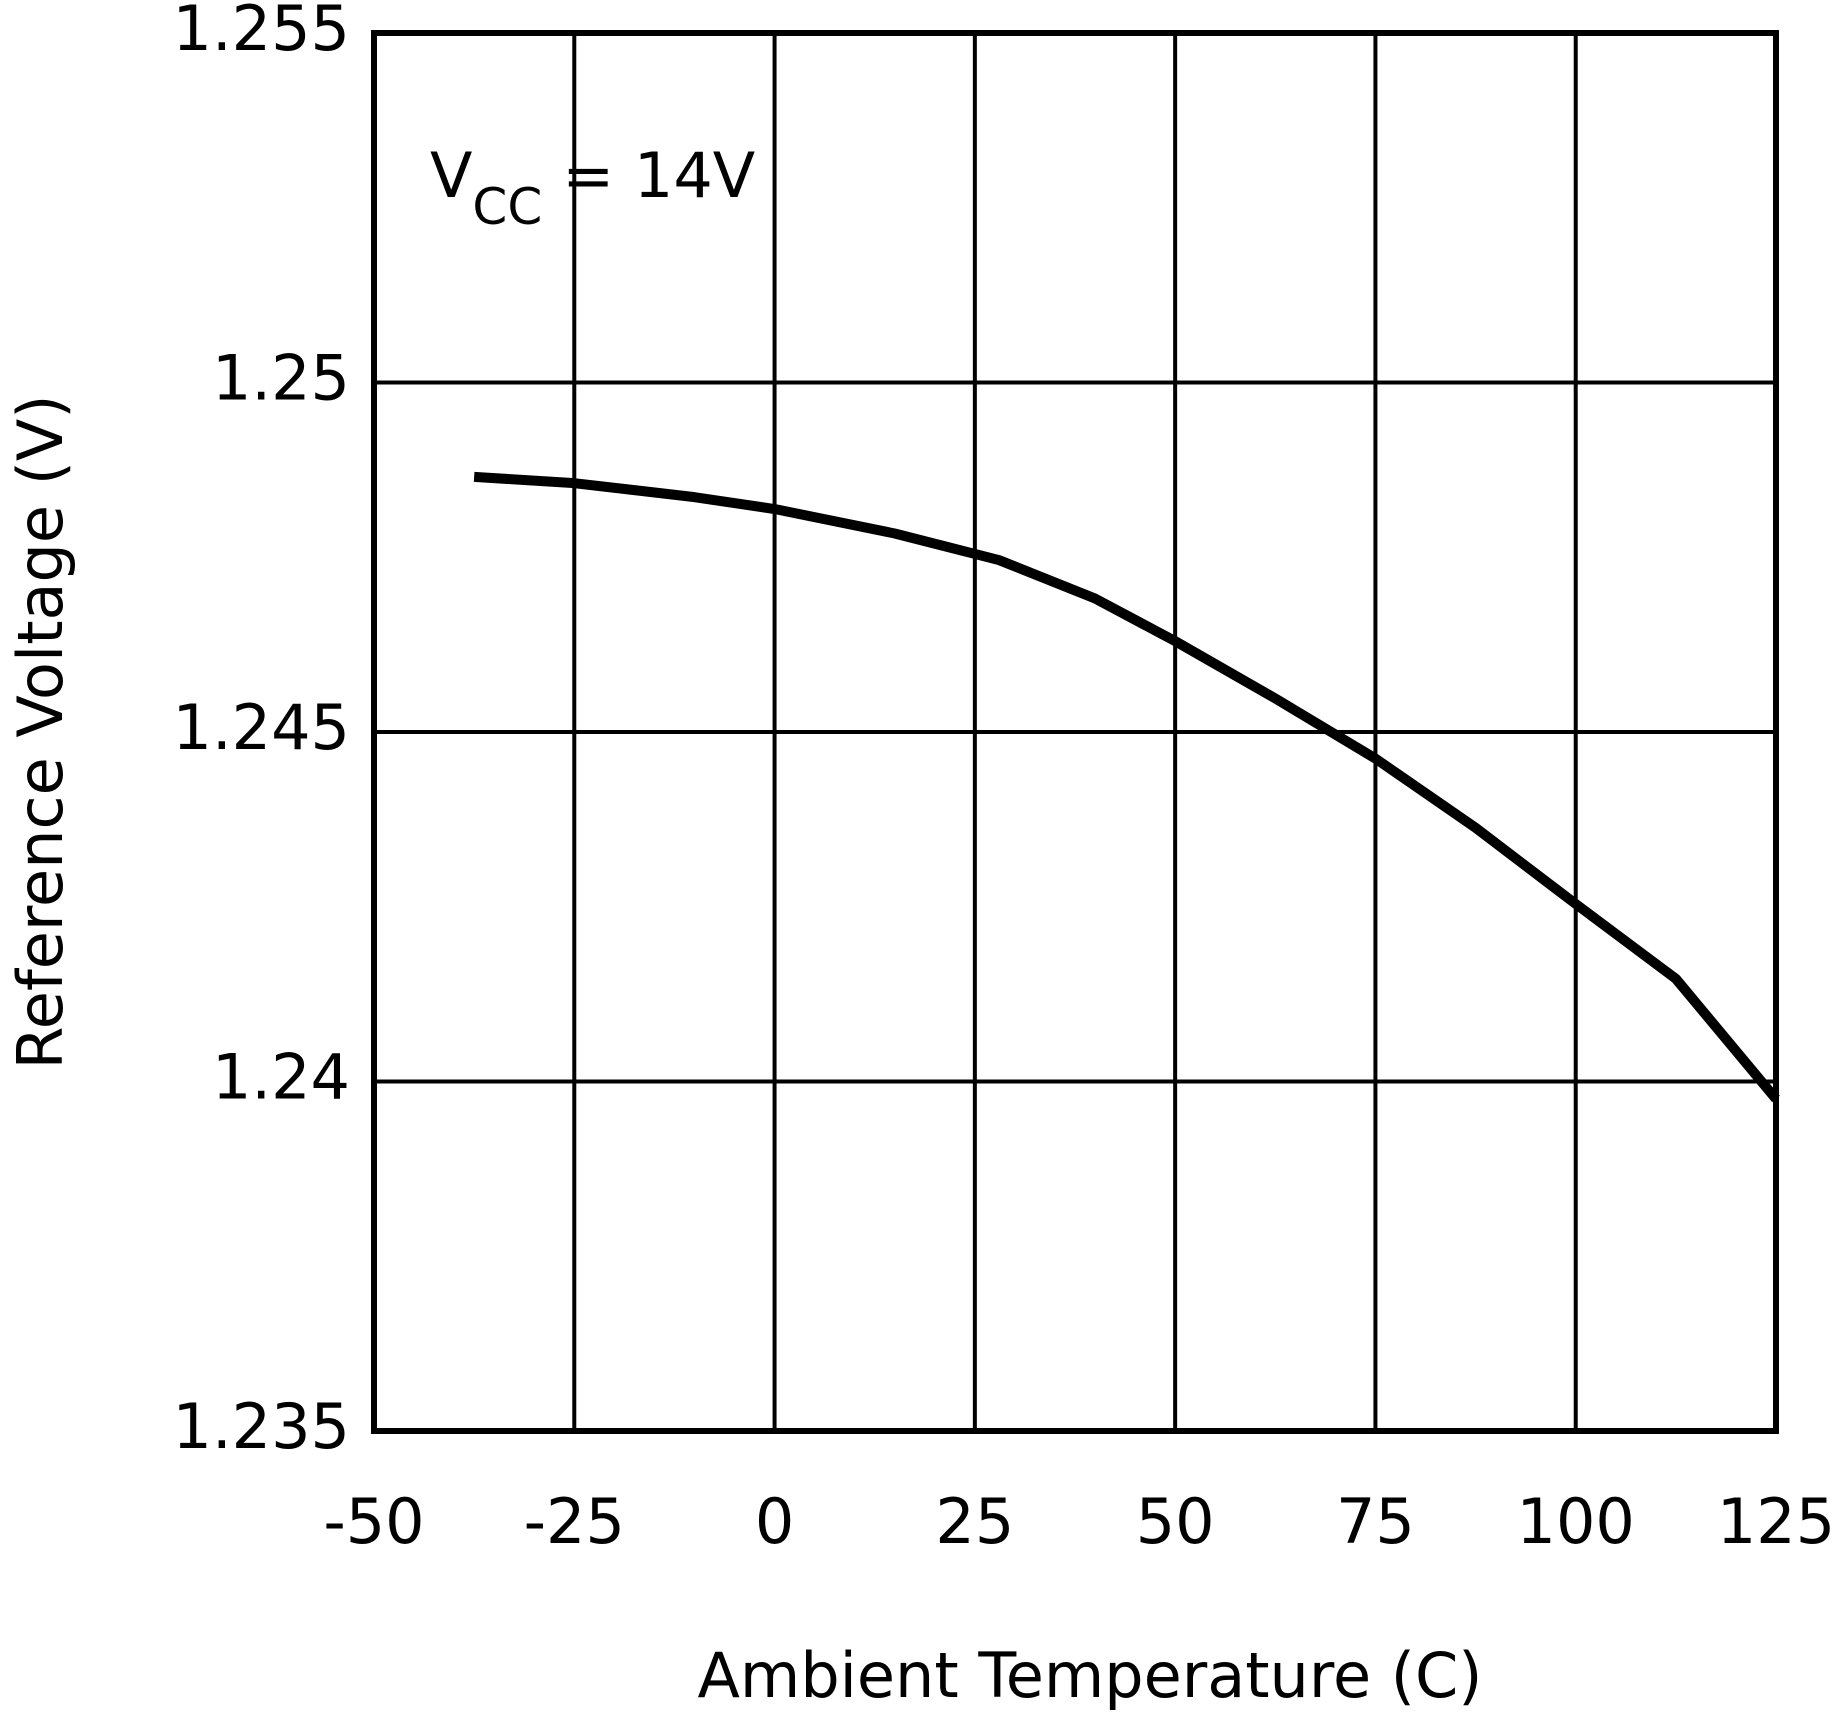 The image size is (1834, 1725). Describe the element at coordinates (451, 175) in the screenshot. I see `annotation-main: V` at that location.